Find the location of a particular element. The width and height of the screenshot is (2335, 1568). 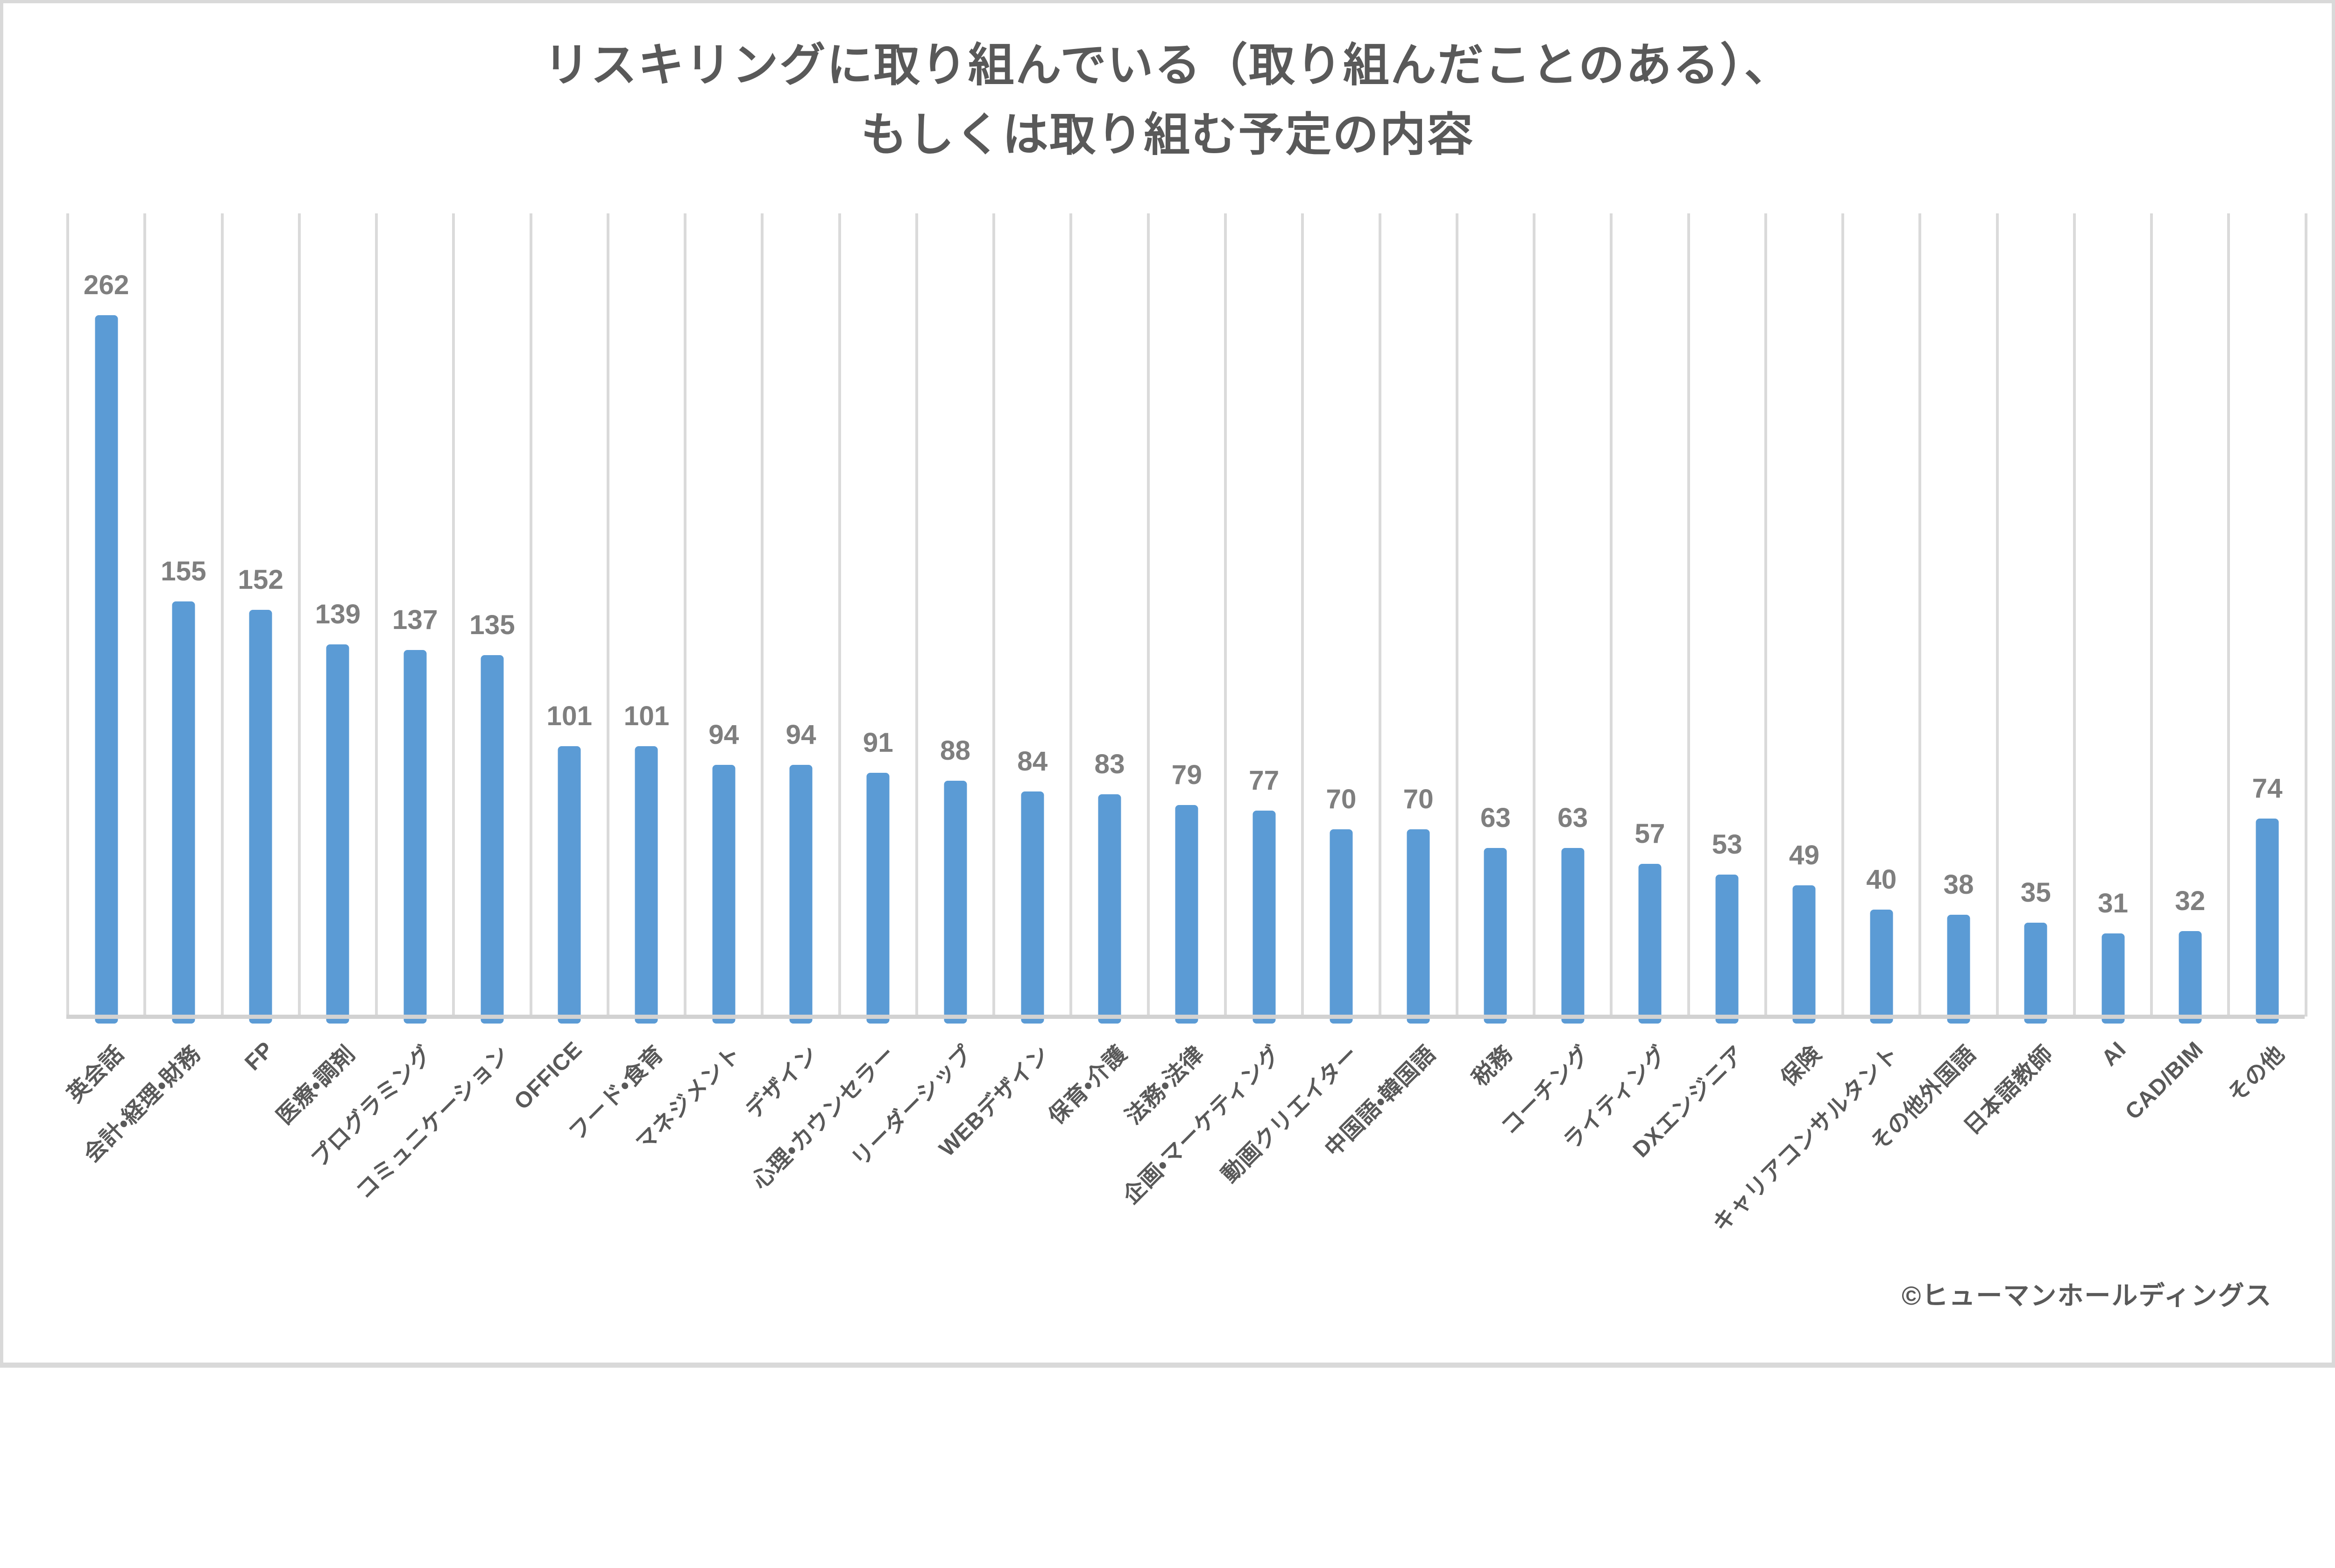

x-axis-category-label: 保険 is located at coordinates (1801, 1066).